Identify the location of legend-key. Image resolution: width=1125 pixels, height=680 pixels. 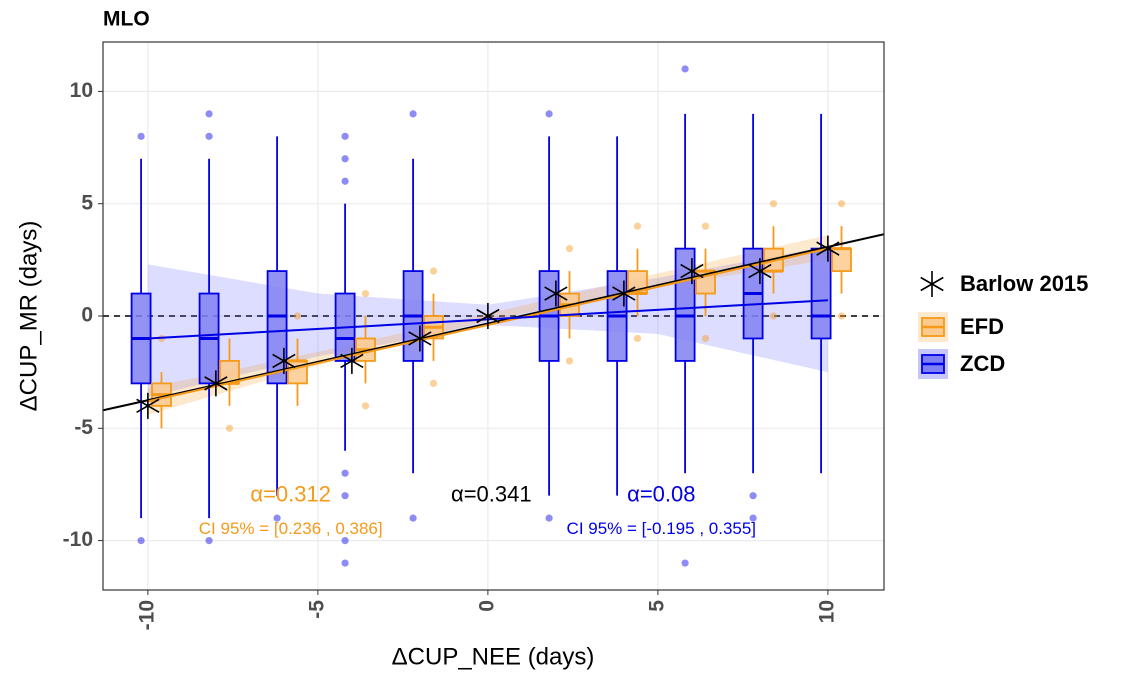
(932, 284).